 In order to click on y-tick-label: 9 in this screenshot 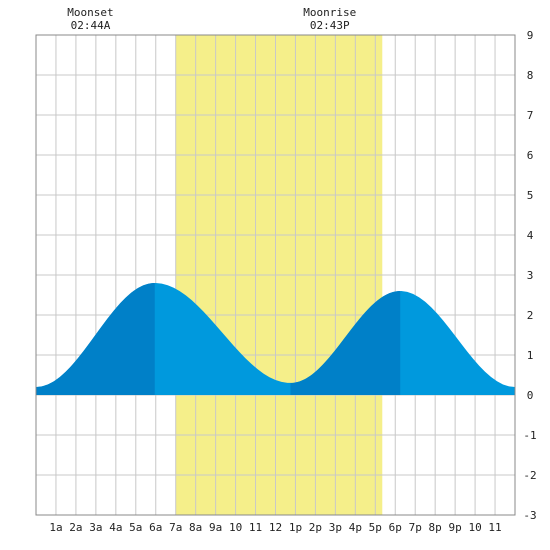, I will do `click(530, 35)`.